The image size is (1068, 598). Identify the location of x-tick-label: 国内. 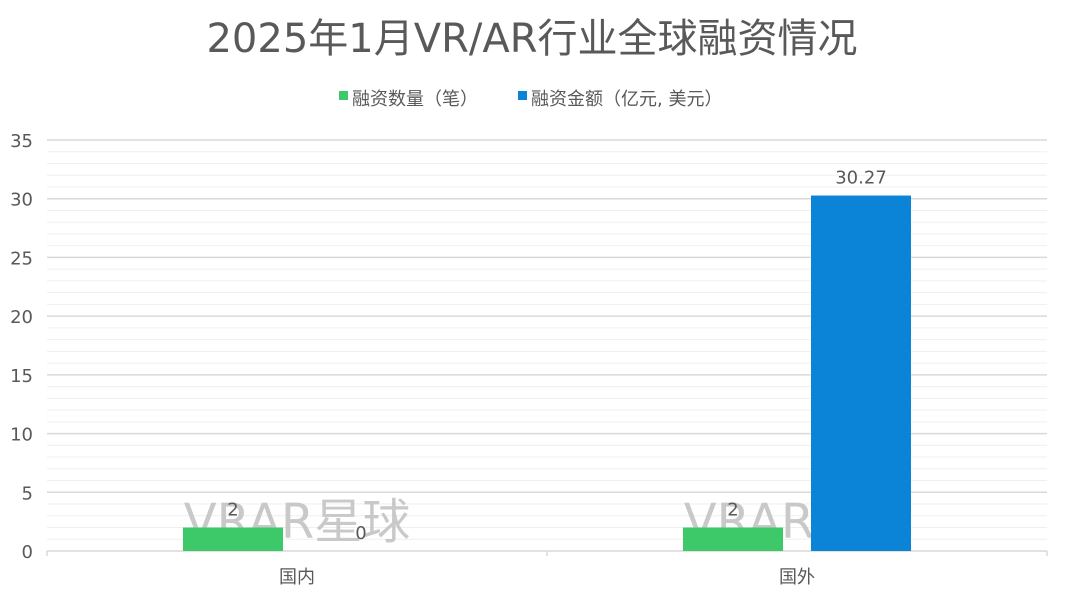
(297, 577).